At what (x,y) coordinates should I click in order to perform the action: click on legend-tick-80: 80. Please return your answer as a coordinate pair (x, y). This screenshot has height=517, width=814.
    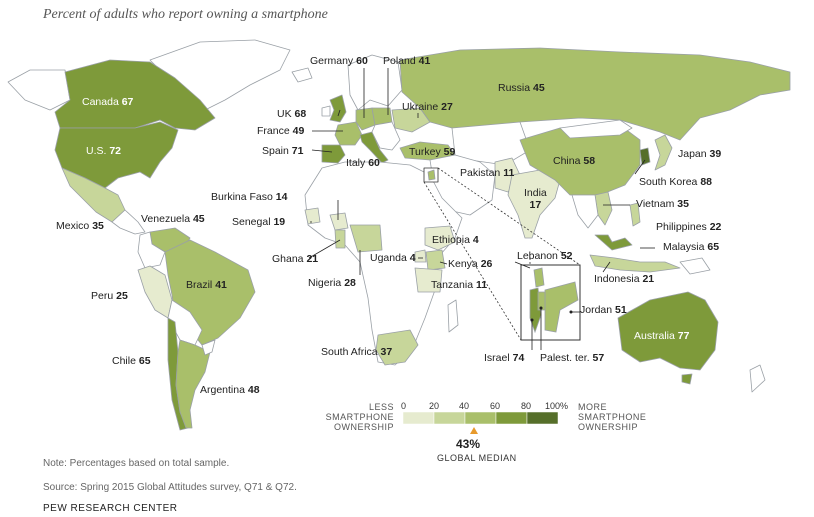
    Looking at the image, I should click on (526, 406).